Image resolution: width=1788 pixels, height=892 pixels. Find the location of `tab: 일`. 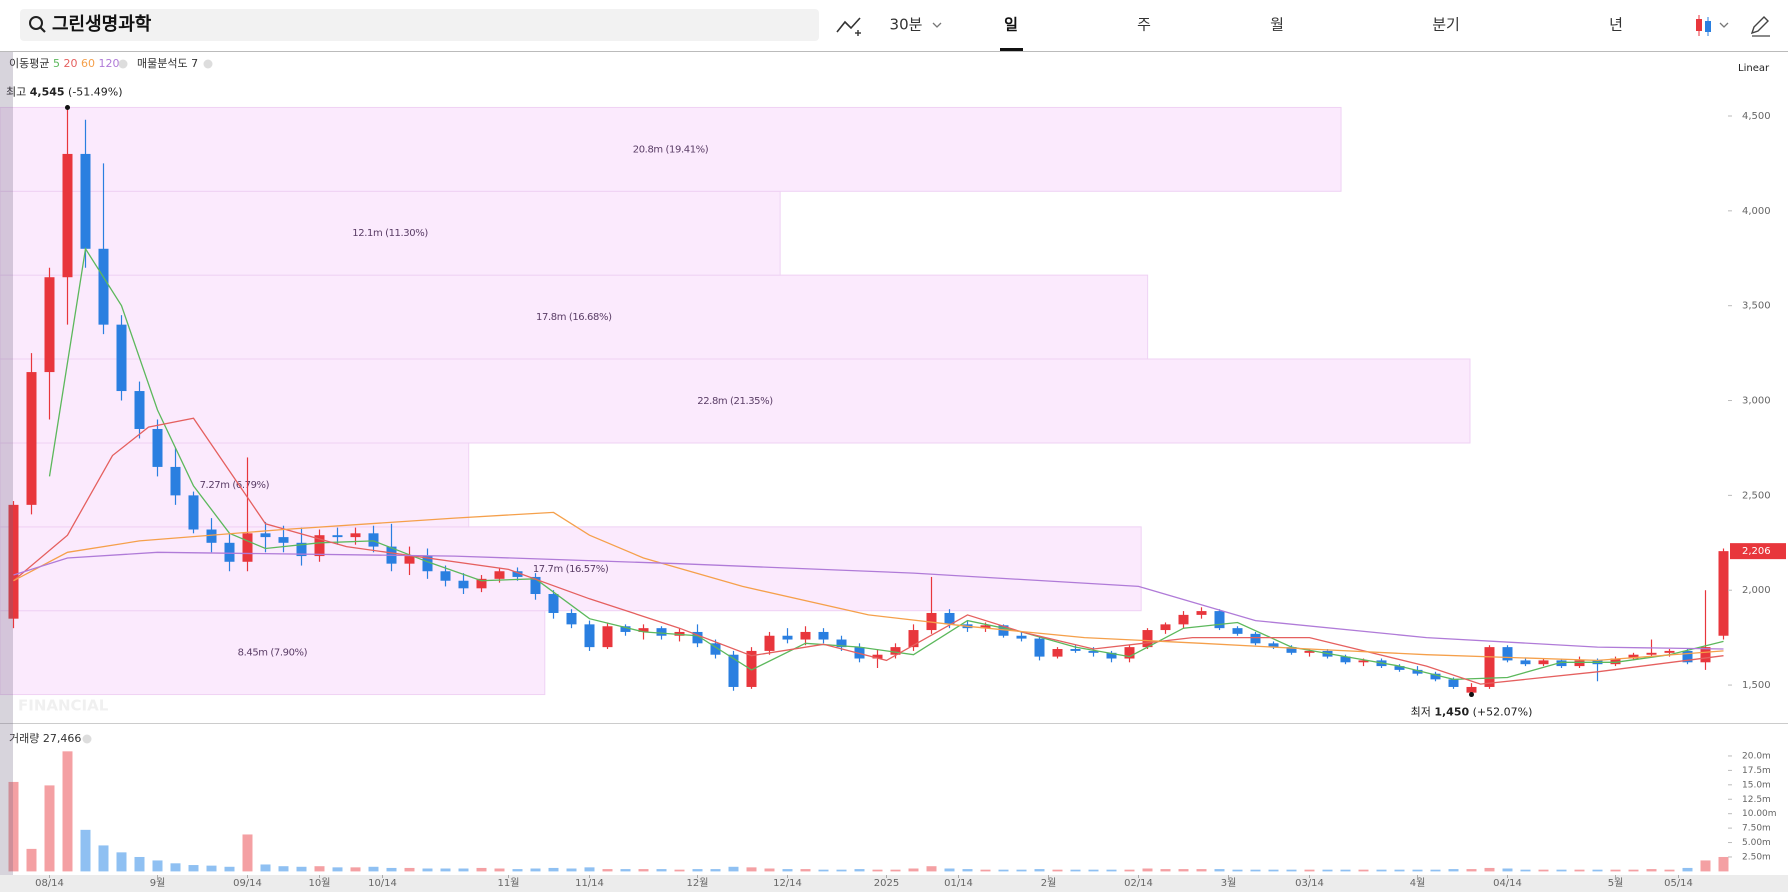

tab: 일 is located at coordinates (1011, 25).